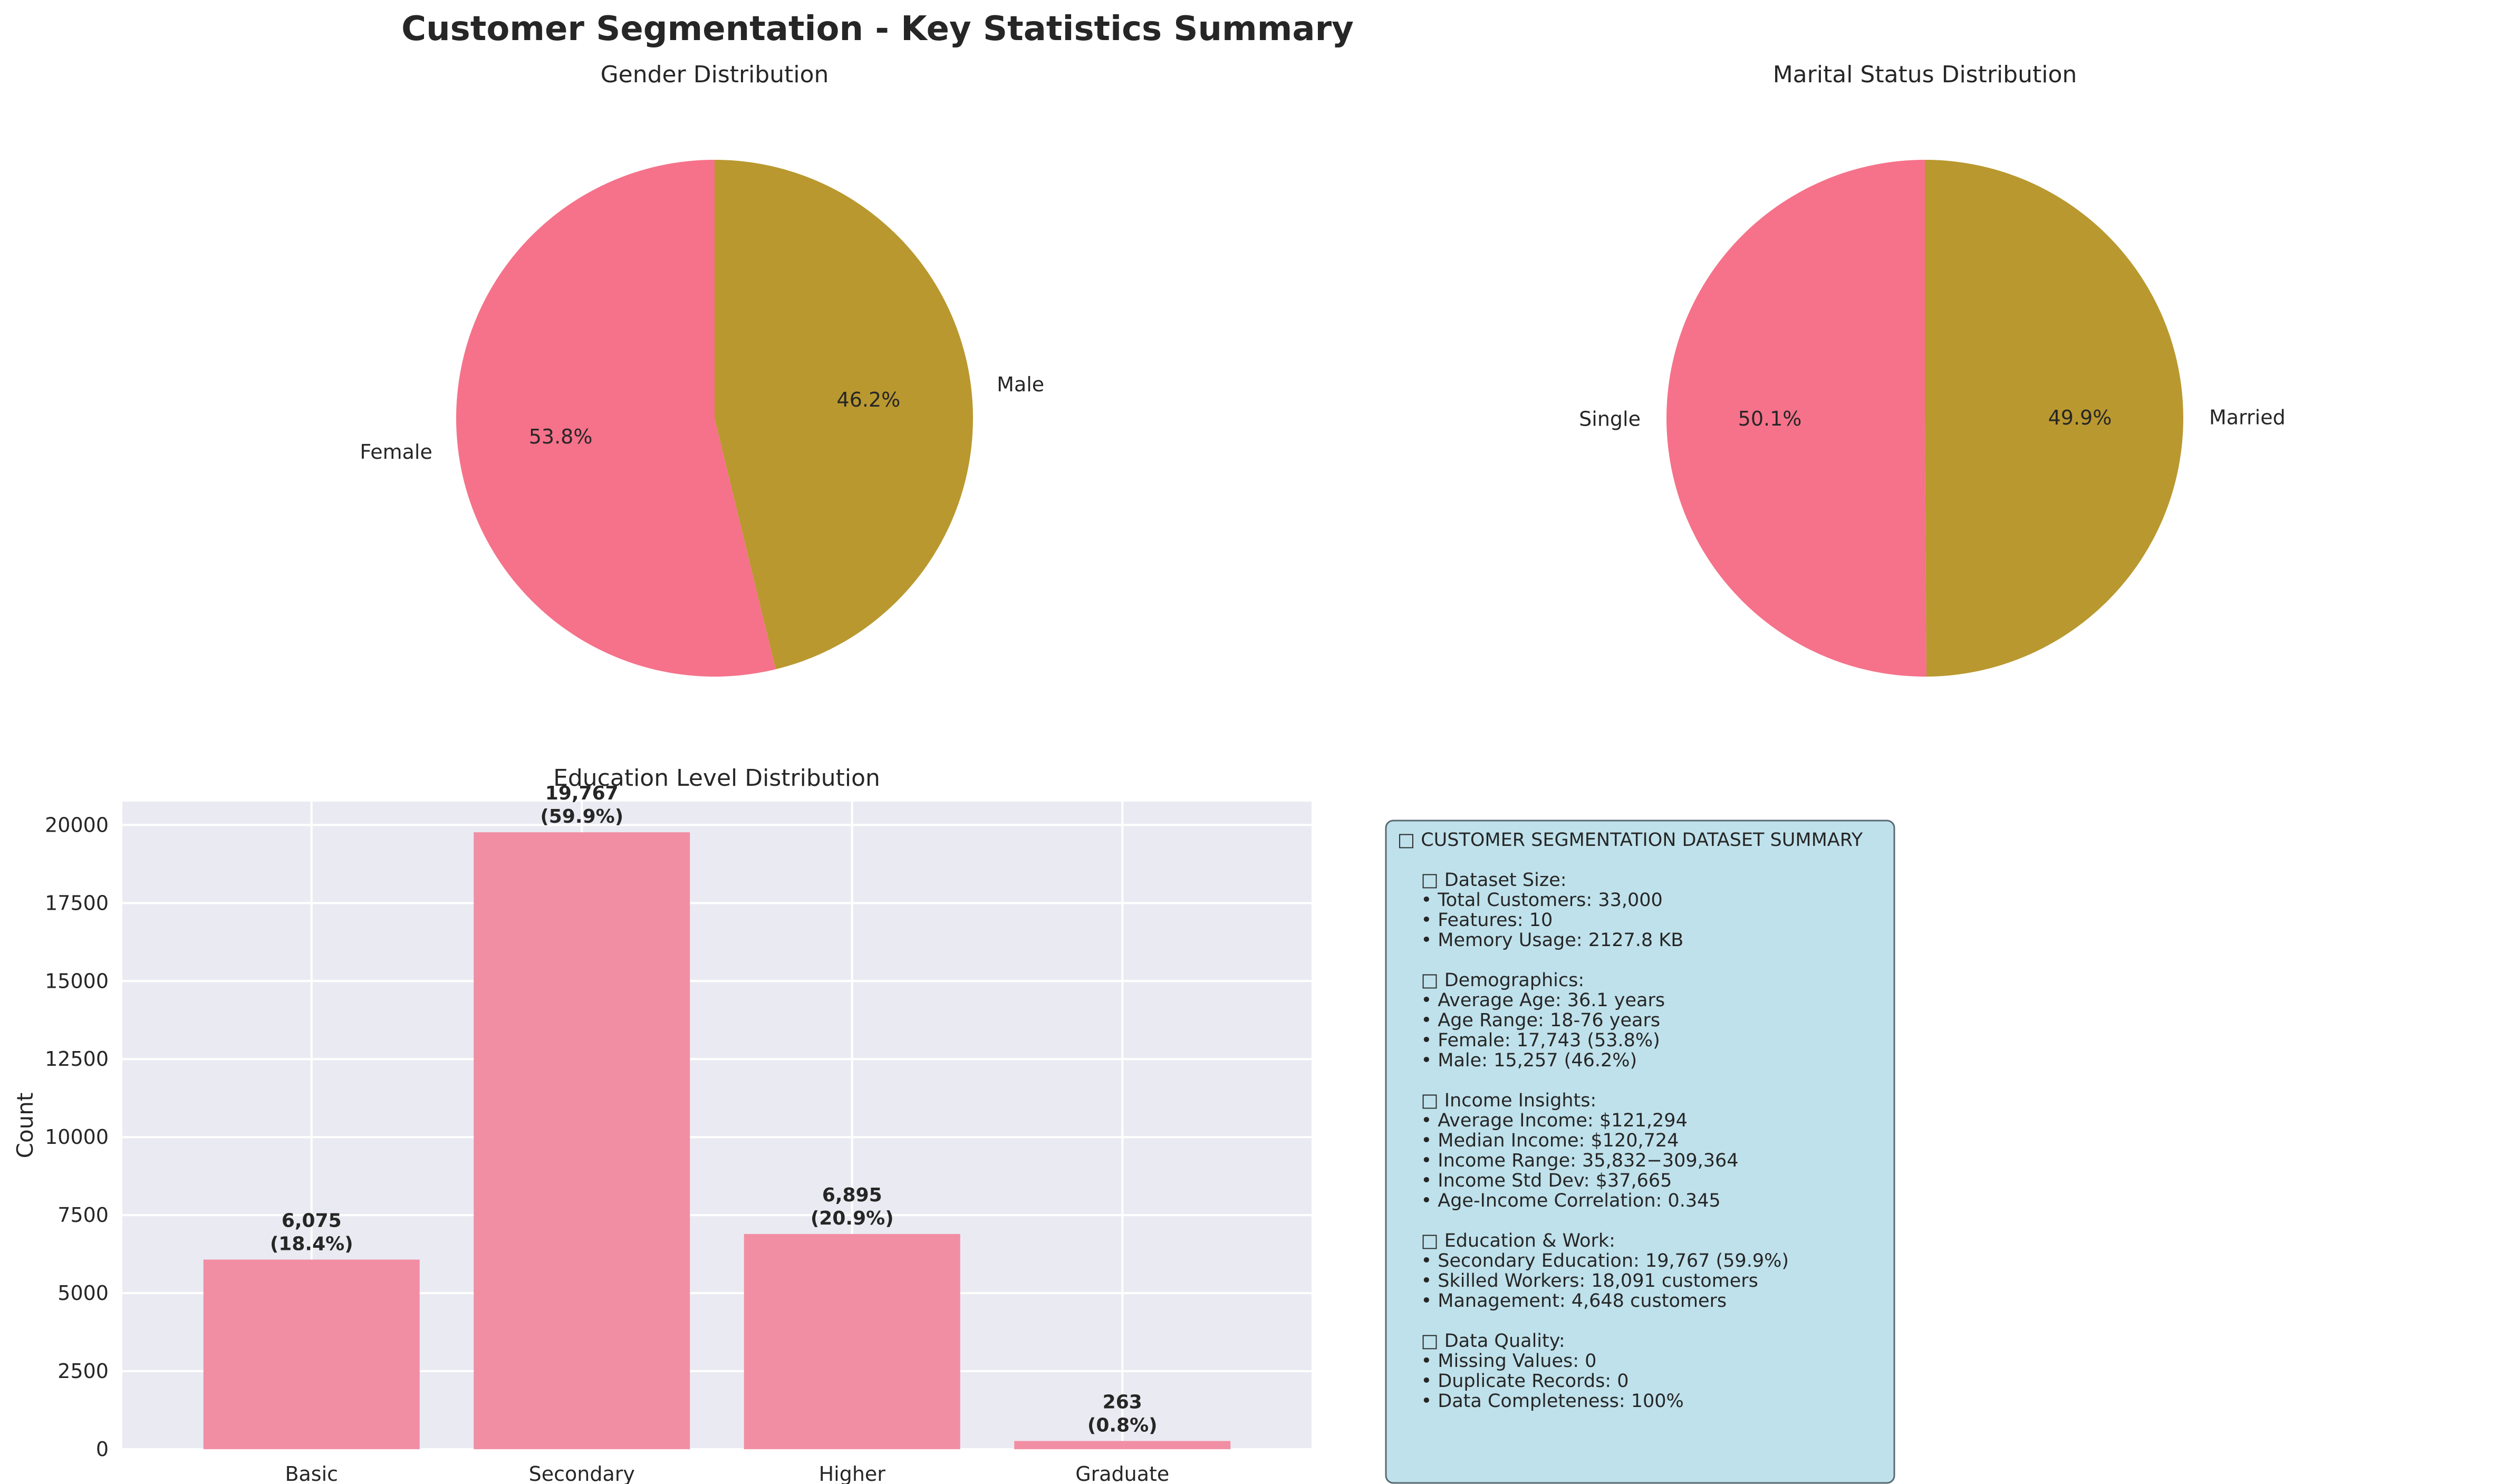 The width and height of the screenshot is (2515, 1484). What do you see at coordinates (582, 1473) in the screenshot?
I see `x-tick-label: Secondary` at bounding box center [582, 1473].